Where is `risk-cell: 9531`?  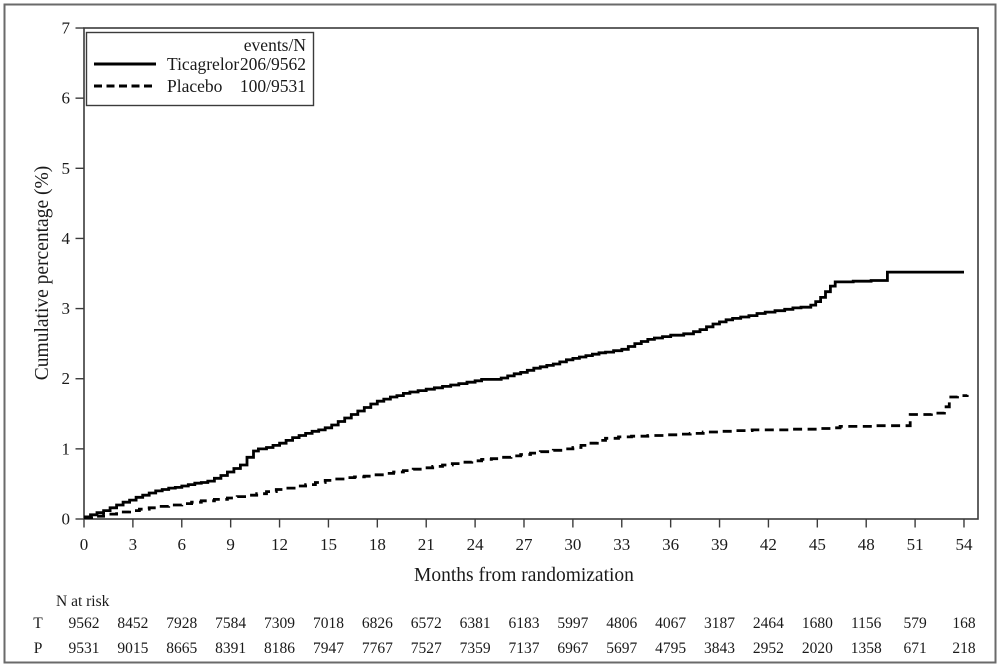
risk-cell: 9531 is located at coordinates (84, 648).